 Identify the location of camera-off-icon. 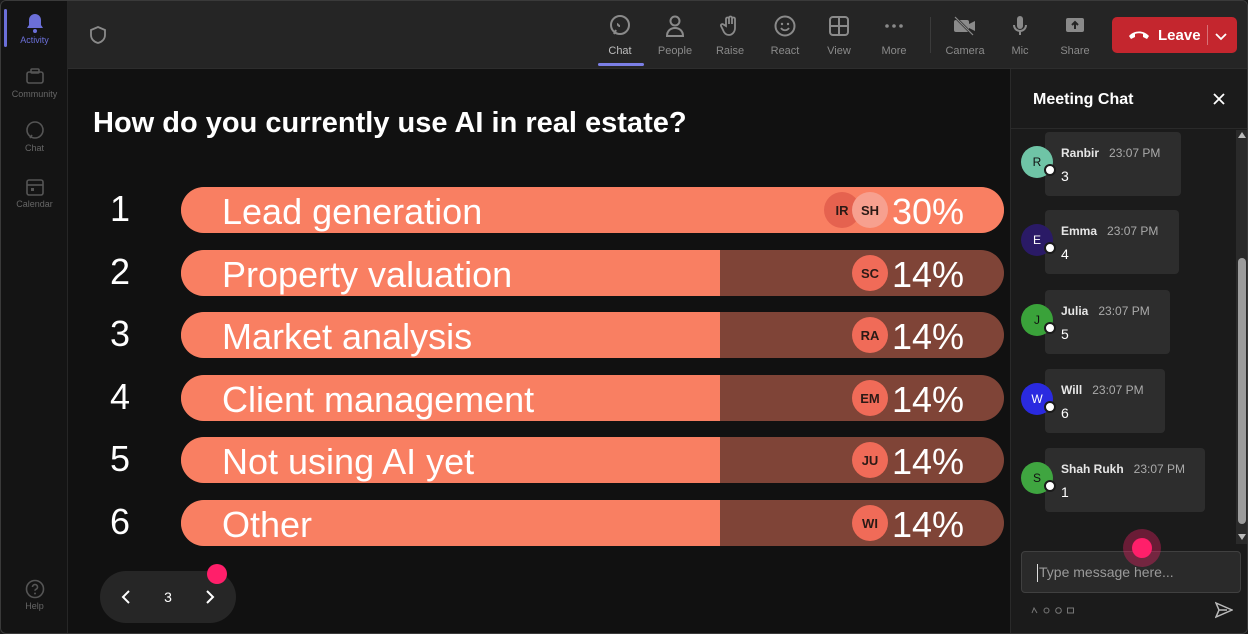
(965, 26).